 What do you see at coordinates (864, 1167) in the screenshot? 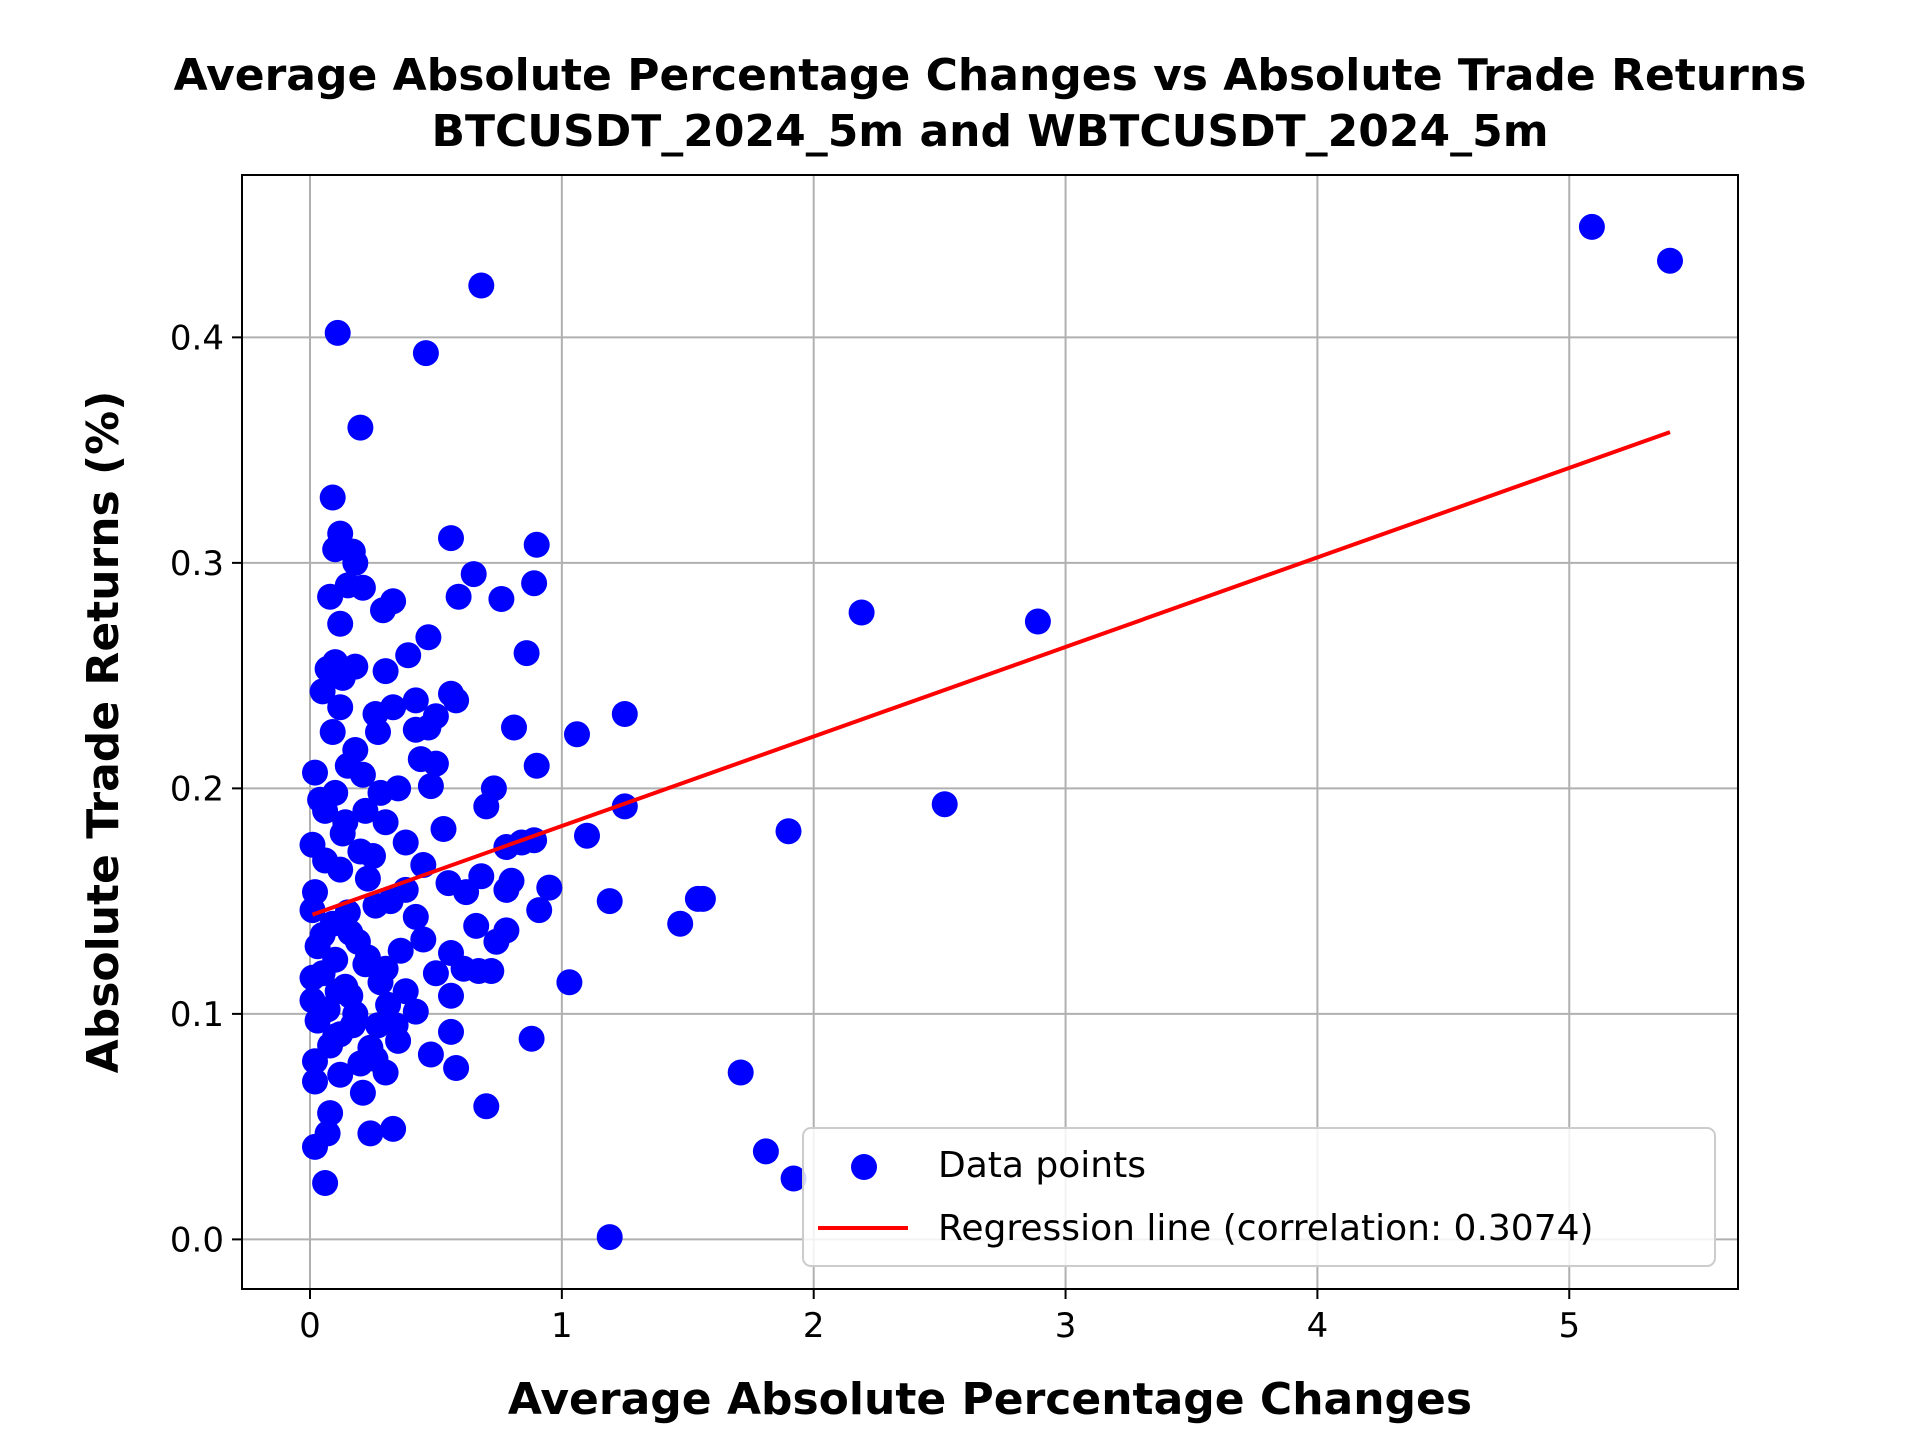
I see `legend-marker-points` at bounding box center [864, 1167].